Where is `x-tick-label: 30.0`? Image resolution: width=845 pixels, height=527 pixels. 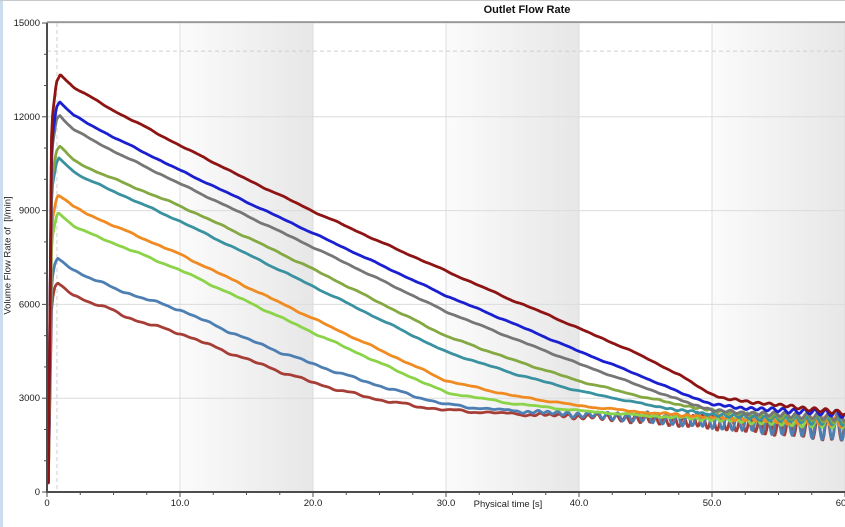
x-tick-label: 30.0 is located at coordinates (446, 503).